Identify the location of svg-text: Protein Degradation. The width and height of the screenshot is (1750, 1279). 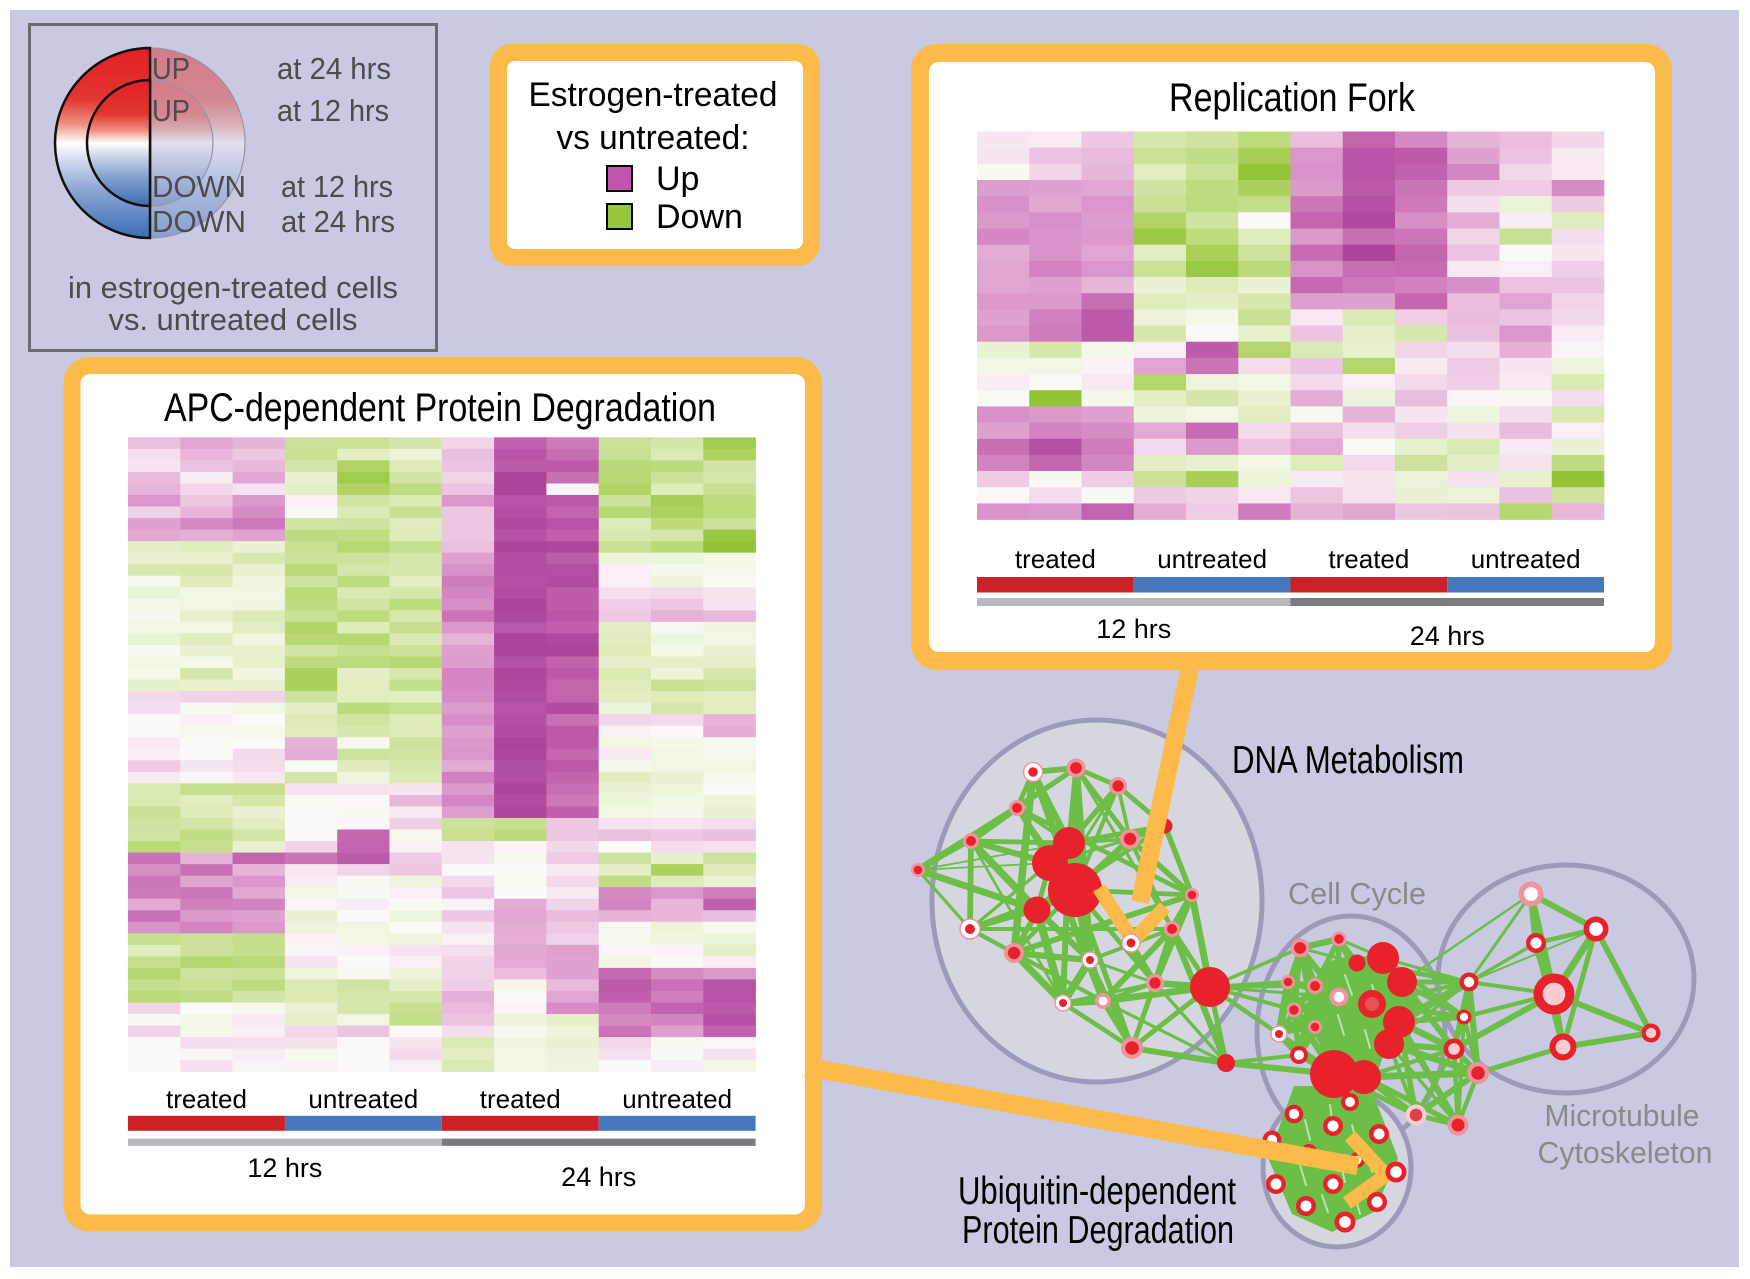
(1098, 1230).